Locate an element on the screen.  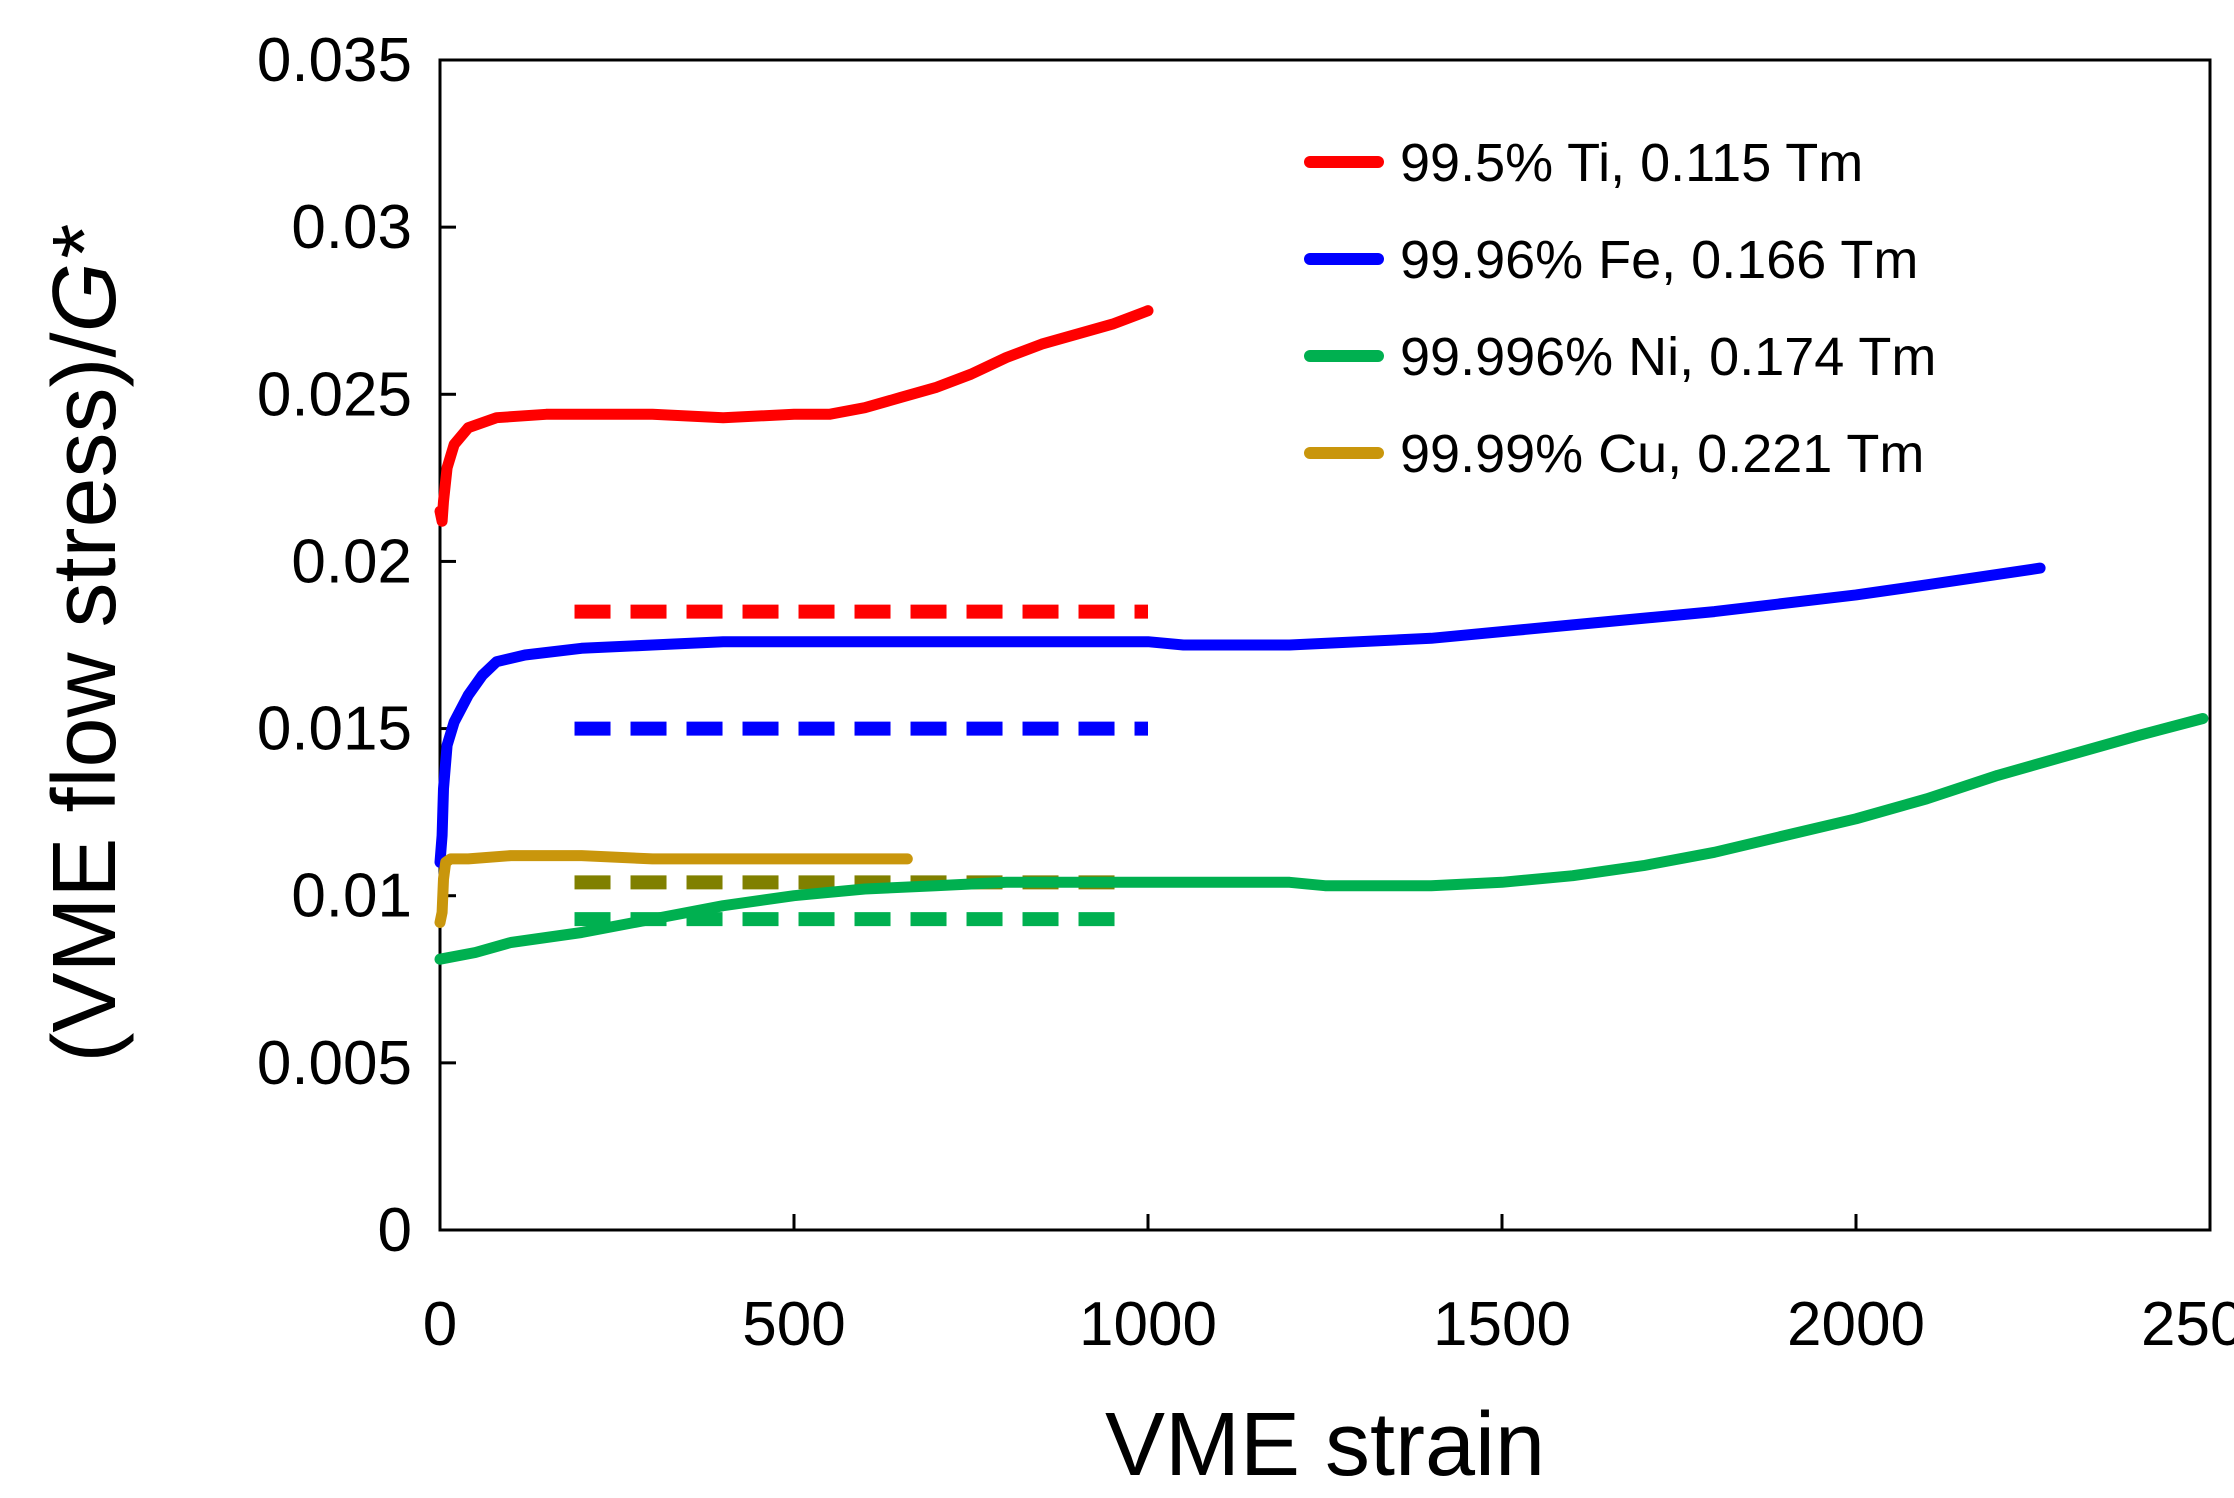
y-tick-label: 0.02 is located at coordinates (351, 561).